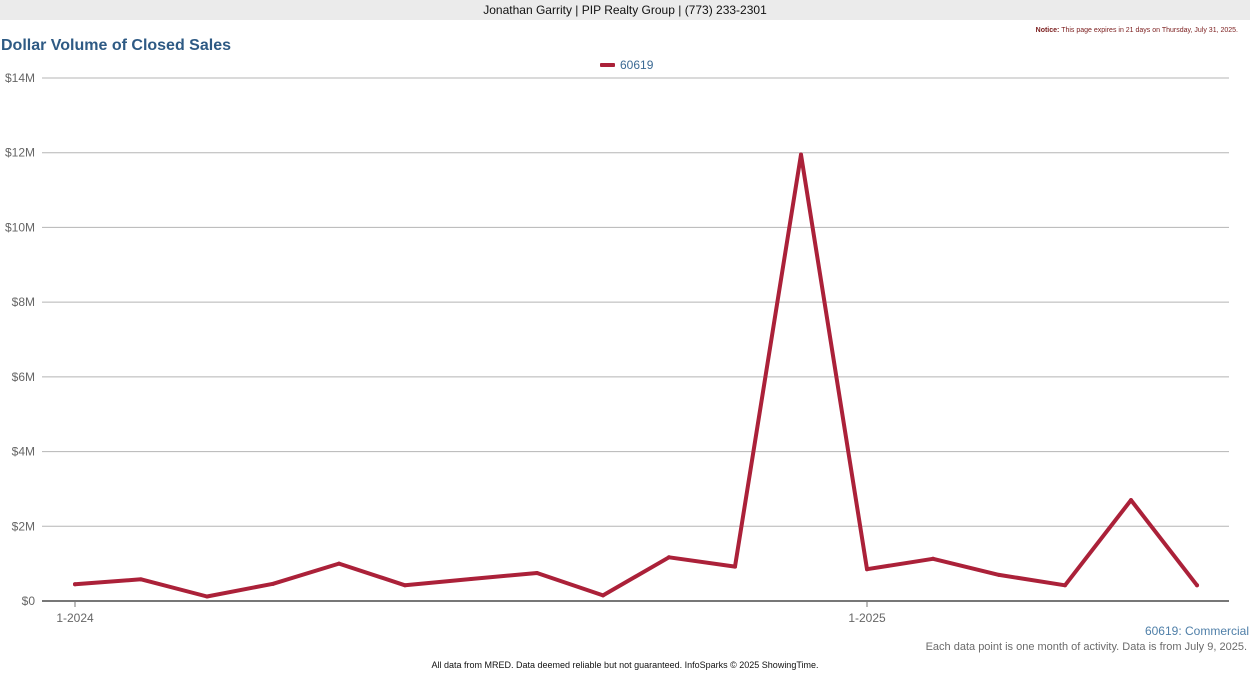  Describe the element at coordinates (29, 601) in the screenshot. I see `y-tick-label: $0` at that location.